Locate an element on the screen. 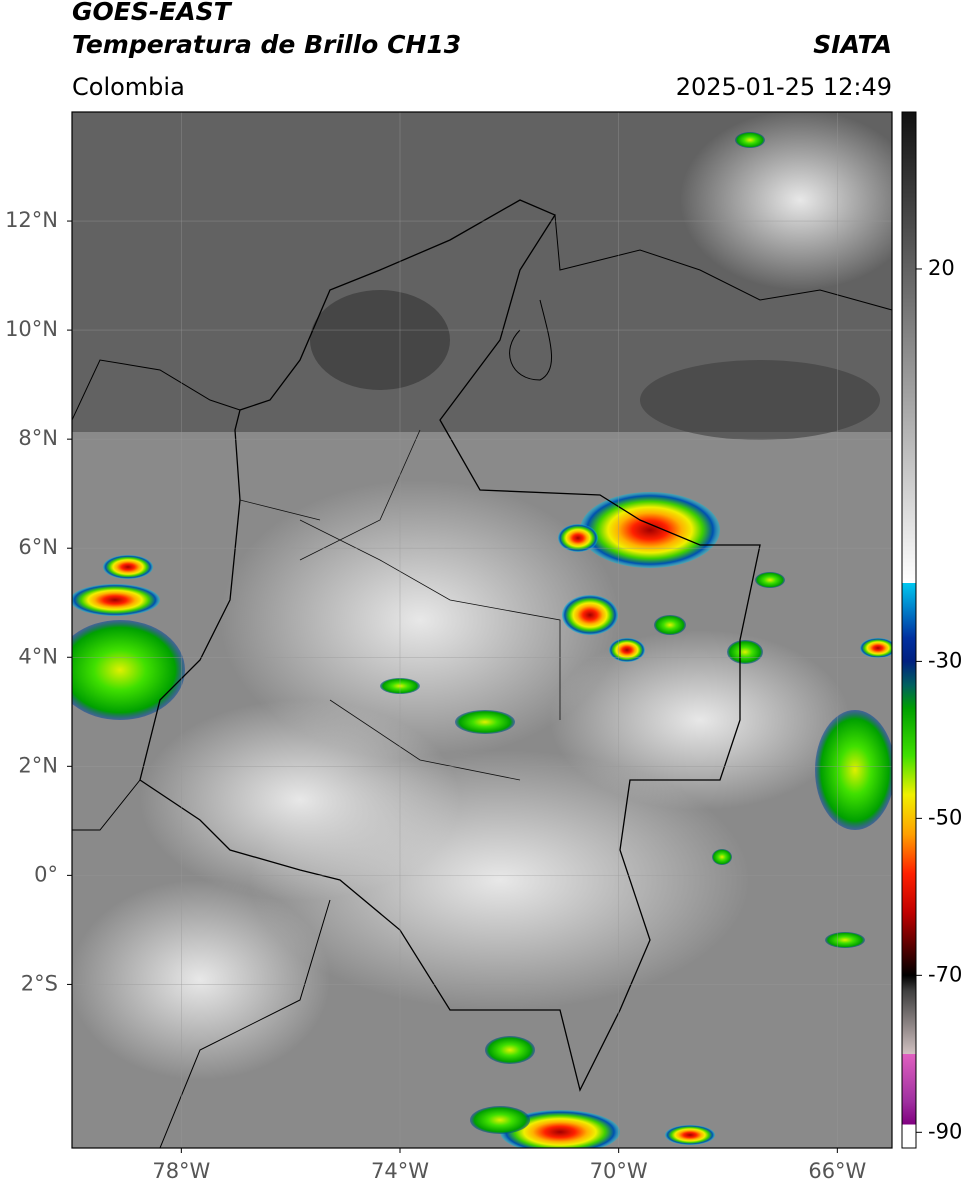  y-tick-label: 4°N is located at coordinates (38, 656).